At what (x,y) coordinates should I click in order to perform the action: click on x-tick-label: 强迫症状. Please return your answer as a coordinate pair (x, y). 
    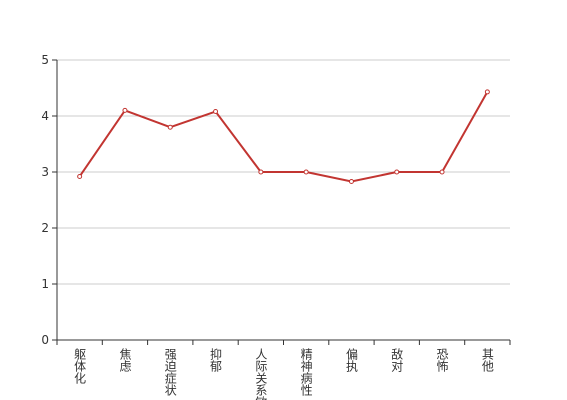
    Looking at the image, I should click on (170, 372).